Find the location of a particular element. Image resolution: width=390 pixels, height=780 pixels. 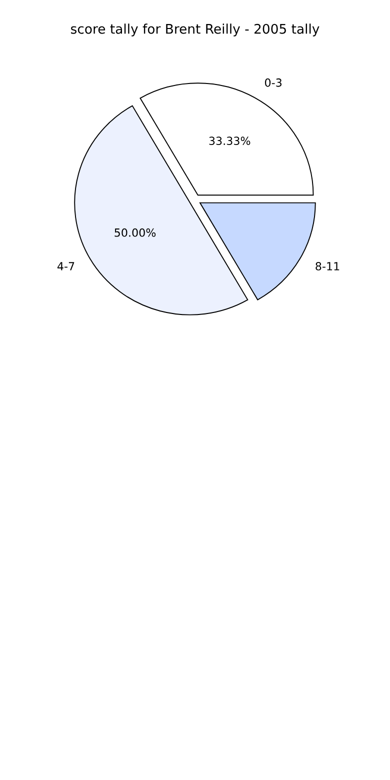

slice-label: 8-11 is located at coordinates (328, 266).